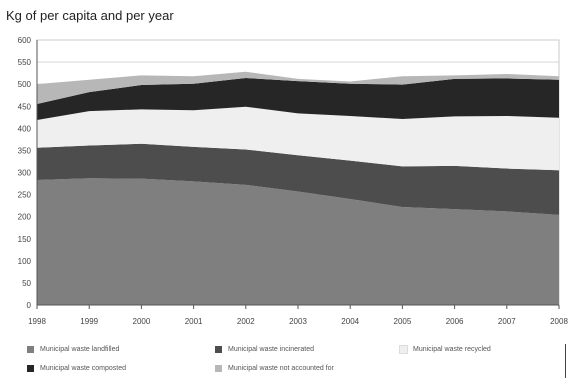  Describe the element at coordinates (25, 106) in the screenshot. I see `y-tick-label: 450` at that location.